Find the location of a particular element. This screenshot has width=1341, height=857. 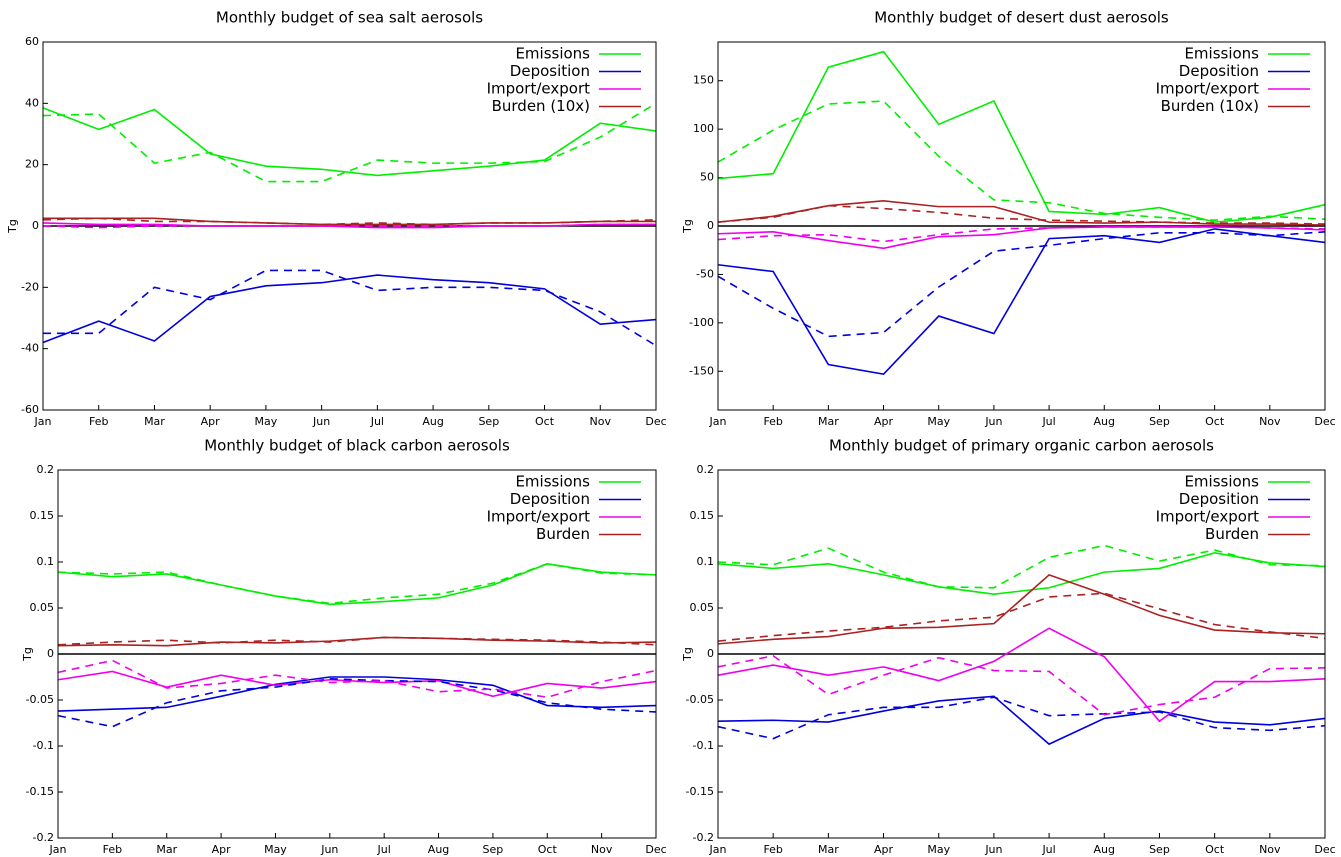

y-tick-label: -0.15 is located at coordinates (700, 791).